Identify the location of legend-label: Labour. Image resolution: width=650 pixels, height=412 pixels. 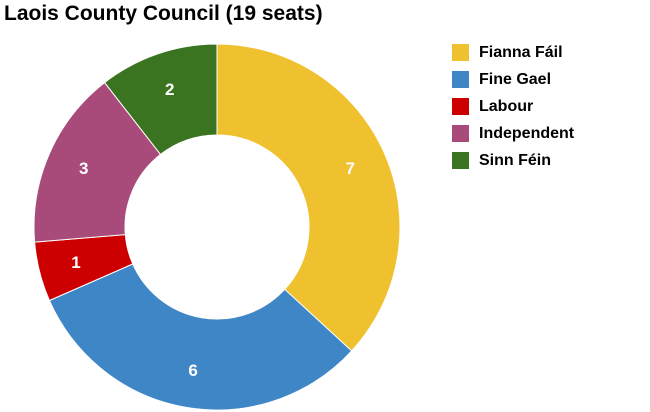
(506, 106).